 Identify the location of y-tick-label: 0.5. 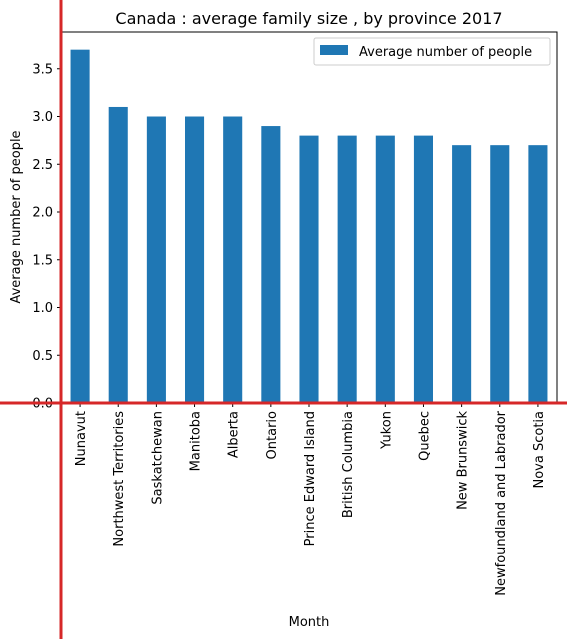
(42, 356).